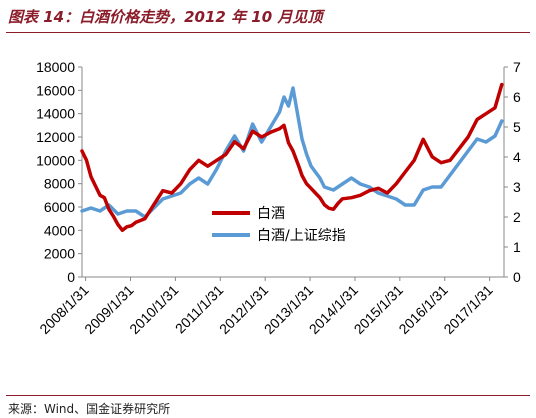 The image size is (536, 418). What do you see at coordinates (89, 409) in the screenshot?
I see `source-note: 来源：Wind、国金证券研究所` at bounding box center [89, 409].